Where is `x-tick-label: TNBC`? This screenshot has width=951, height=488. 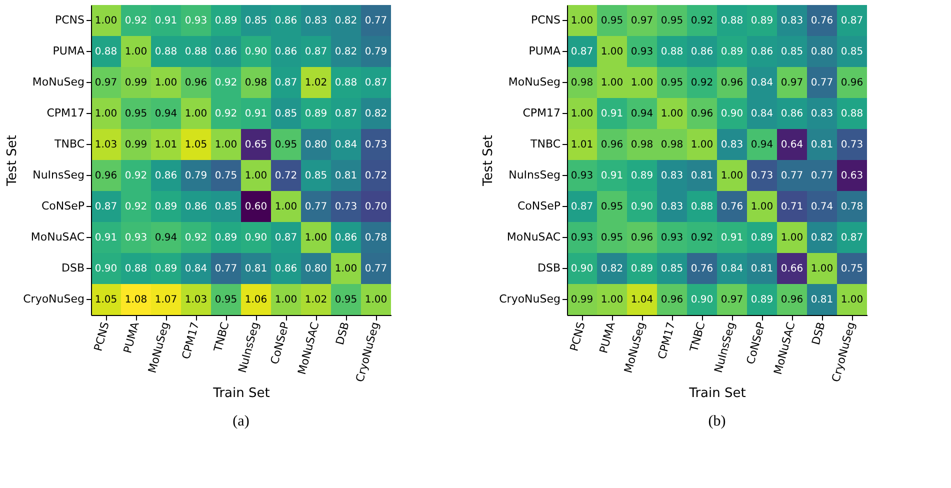 x-tick-label: TNBC is located at coordinates (697, 337).